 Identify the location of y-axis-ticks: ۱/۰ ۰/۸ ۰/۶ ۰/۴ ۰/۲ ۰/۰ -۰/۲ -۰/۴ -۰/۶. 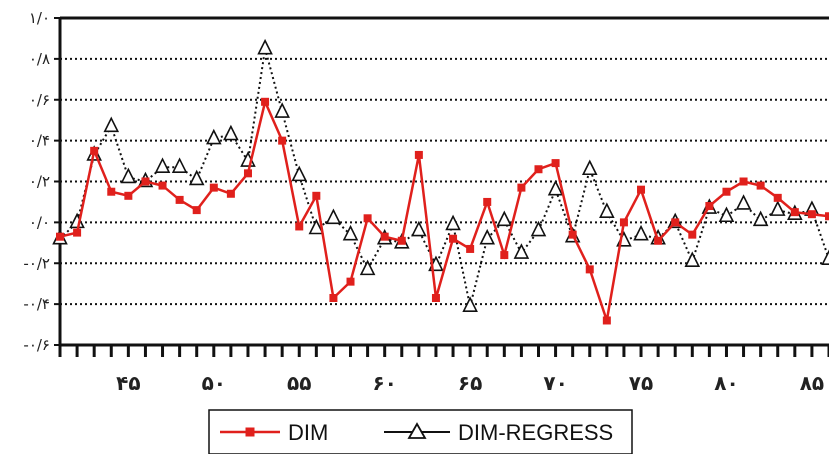
(41, 181).